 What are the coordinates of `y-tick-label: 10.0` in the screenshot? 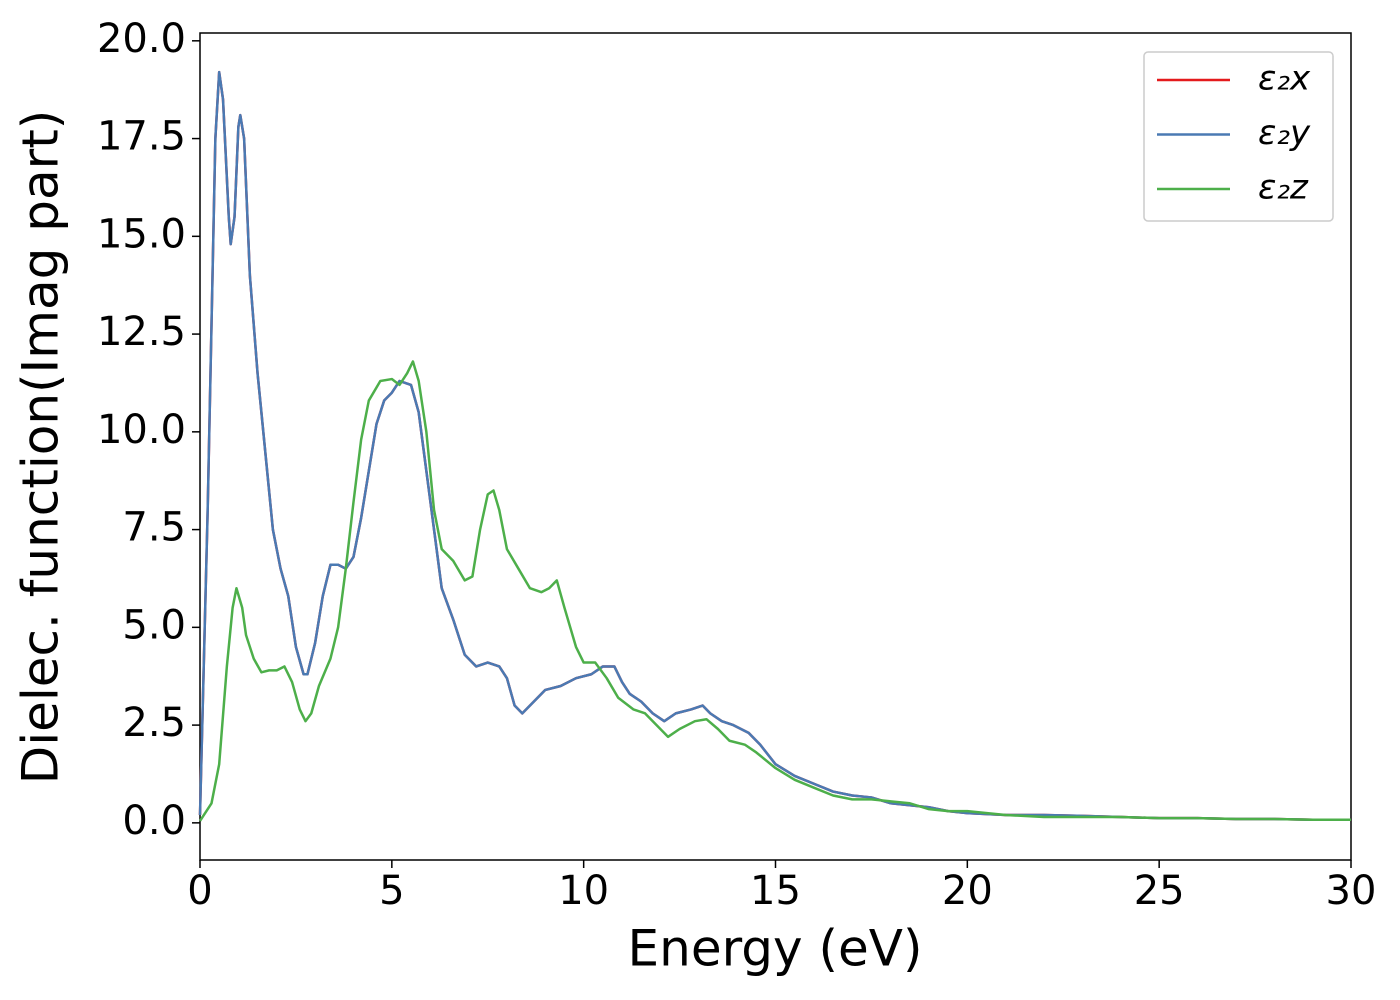 It's located at (141, 430).